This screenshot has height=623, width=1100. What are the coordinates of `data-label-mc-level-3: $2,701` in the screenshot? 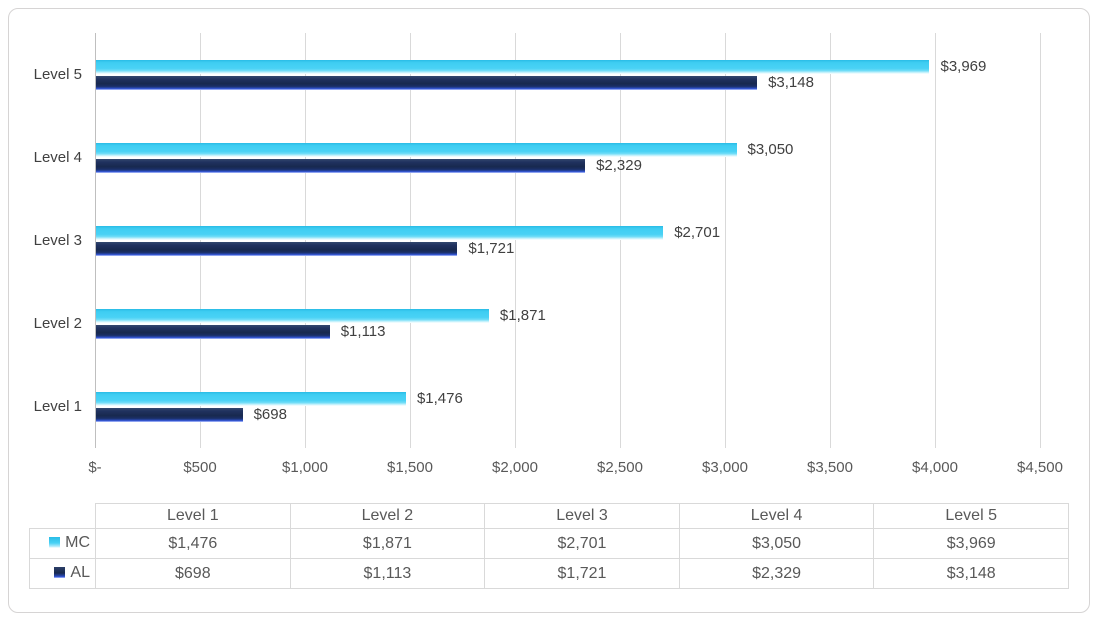 It's located at (697, 232).